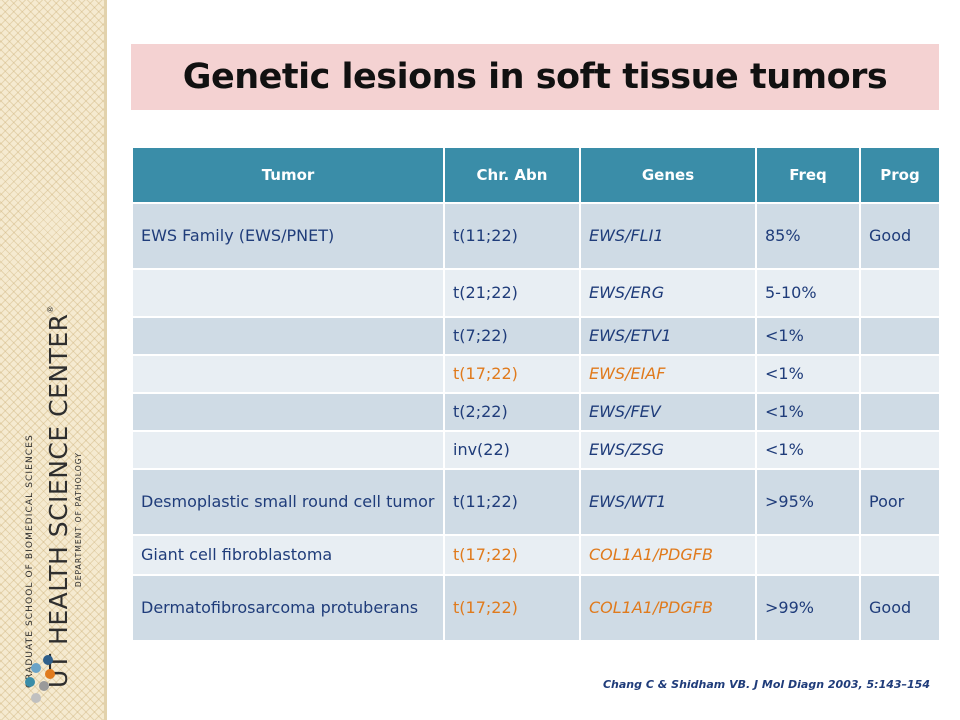 The image size is (960, 720). What do you see at coordinates (58, 501) in the screenshot?
I see `logo-center-text: UT HEALTH SCIENCE CENTER` at bounding box center [58, 501].